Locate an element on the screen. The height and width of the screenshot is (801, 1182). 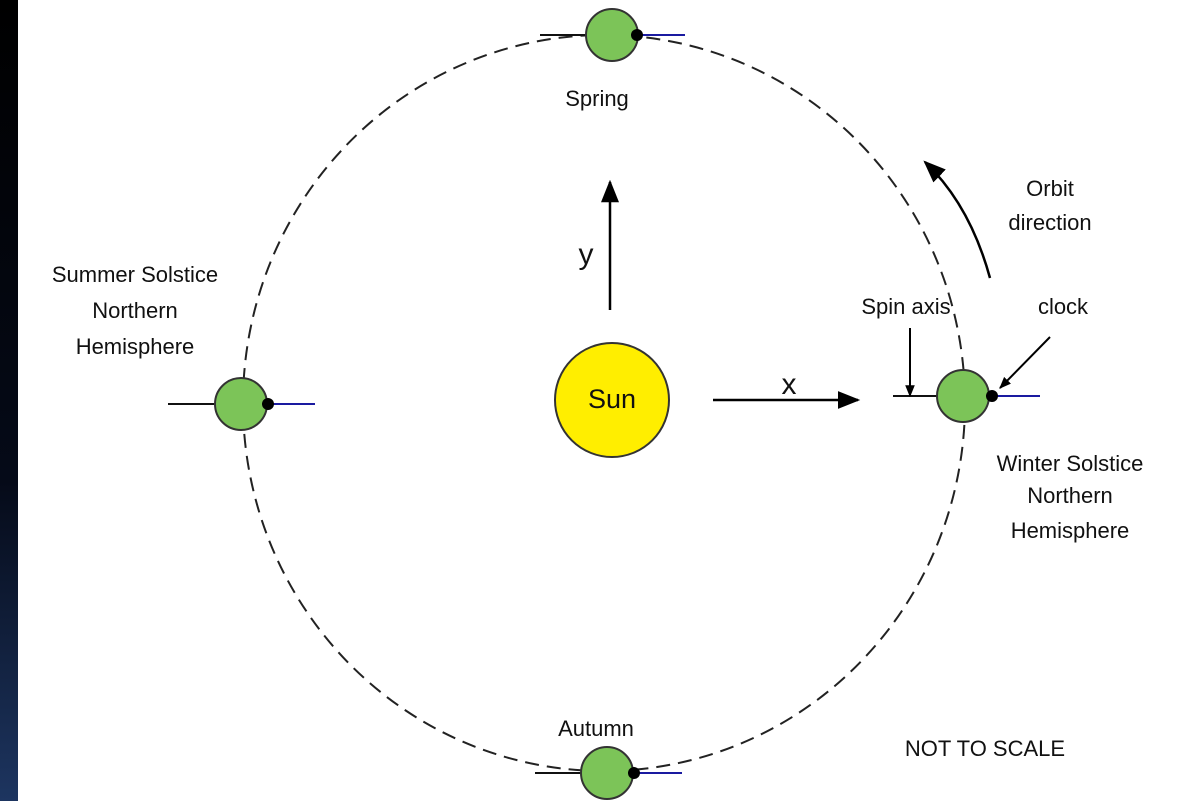
summer-label: Hemisphere is located at coordinates (135, 346).